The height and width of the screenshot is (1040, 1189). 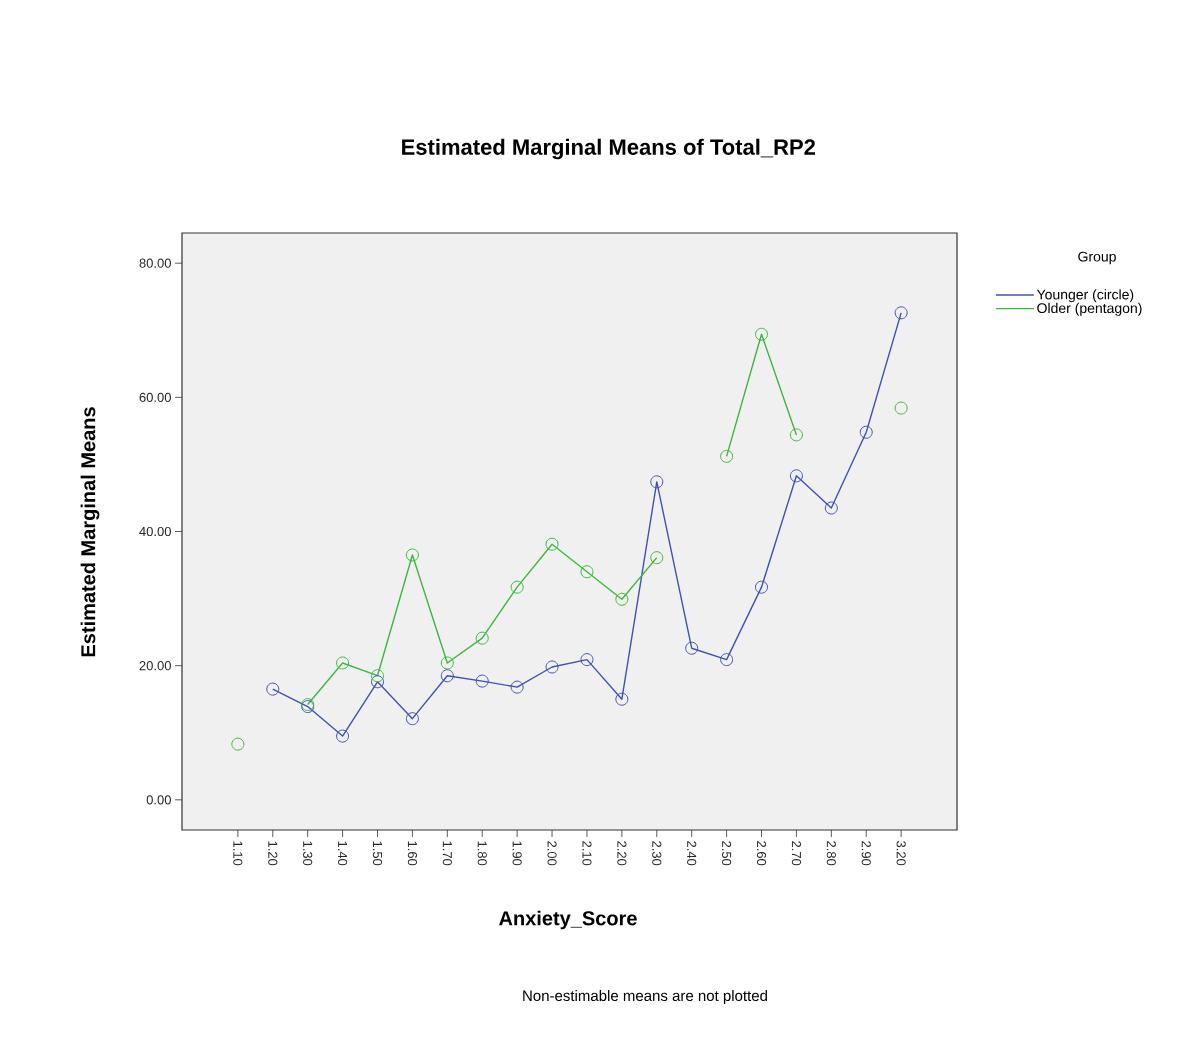 I want to click on y-tick-label: 20.00, so click(x=155, y=666).